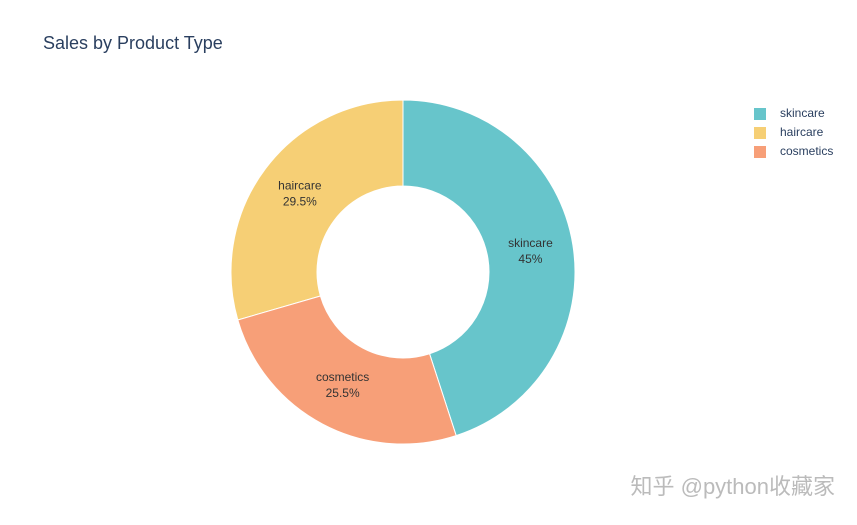 The image size is (857, 525). What do you see at coordinates (530, 259) in the screenshot?
I see `slice-value: 45%` at bounding box center [530, 259].